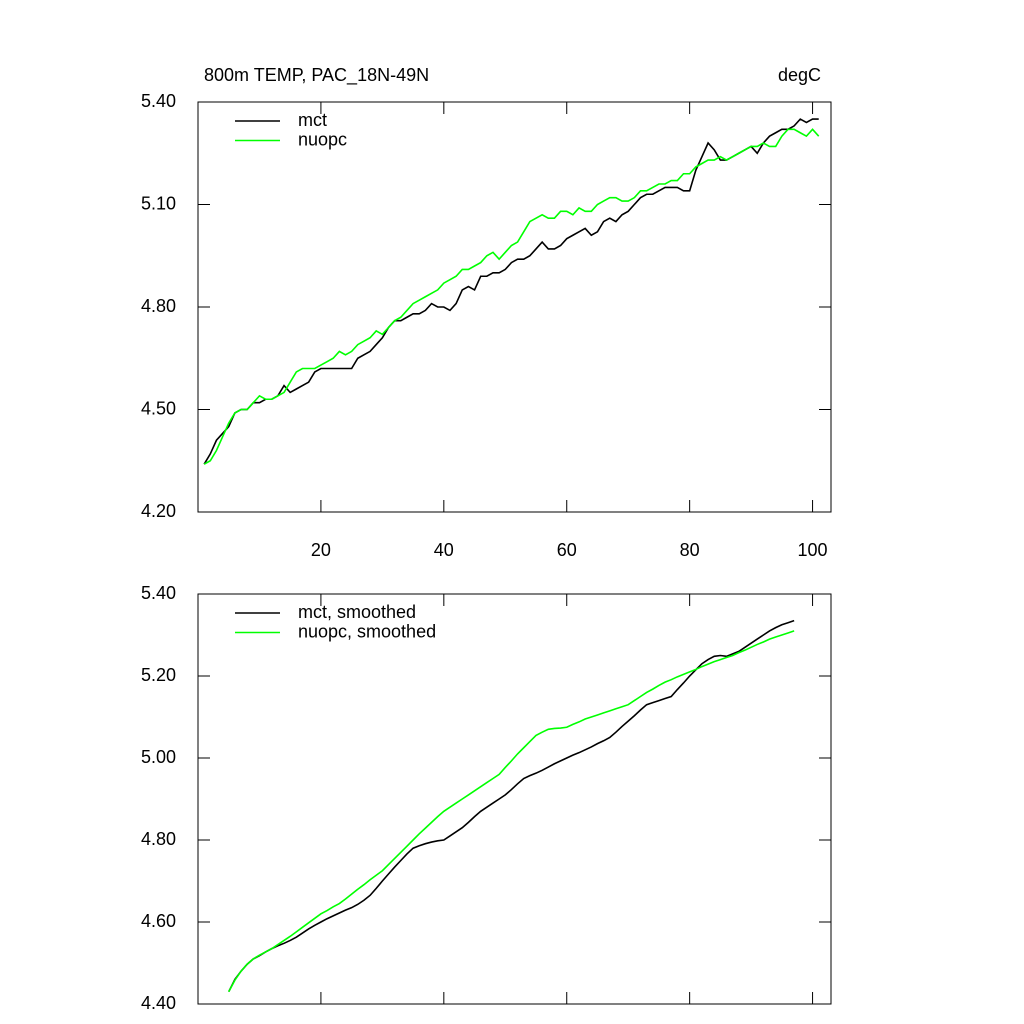 The height and width of the screenshot is (1024, 1024). Describe the element at coordinates (316, 75) in the screenshot. I see `chart-title: 800m TEMP, PAC_18N-49N` at that location.